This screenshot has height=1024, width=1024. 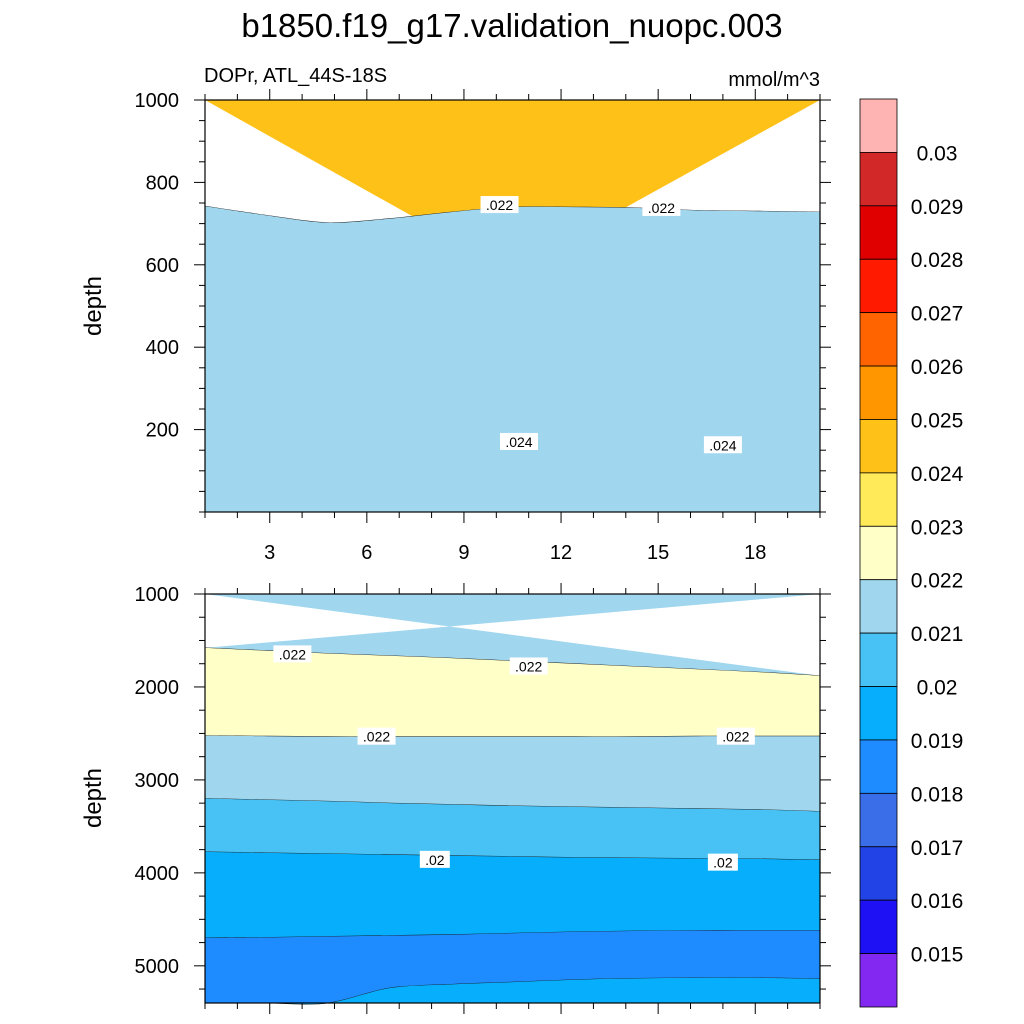 What do you see at coordinates (157, 688) in the screenshot?
I see `y-tick-label: 2000` at bounding box center [157, 688].